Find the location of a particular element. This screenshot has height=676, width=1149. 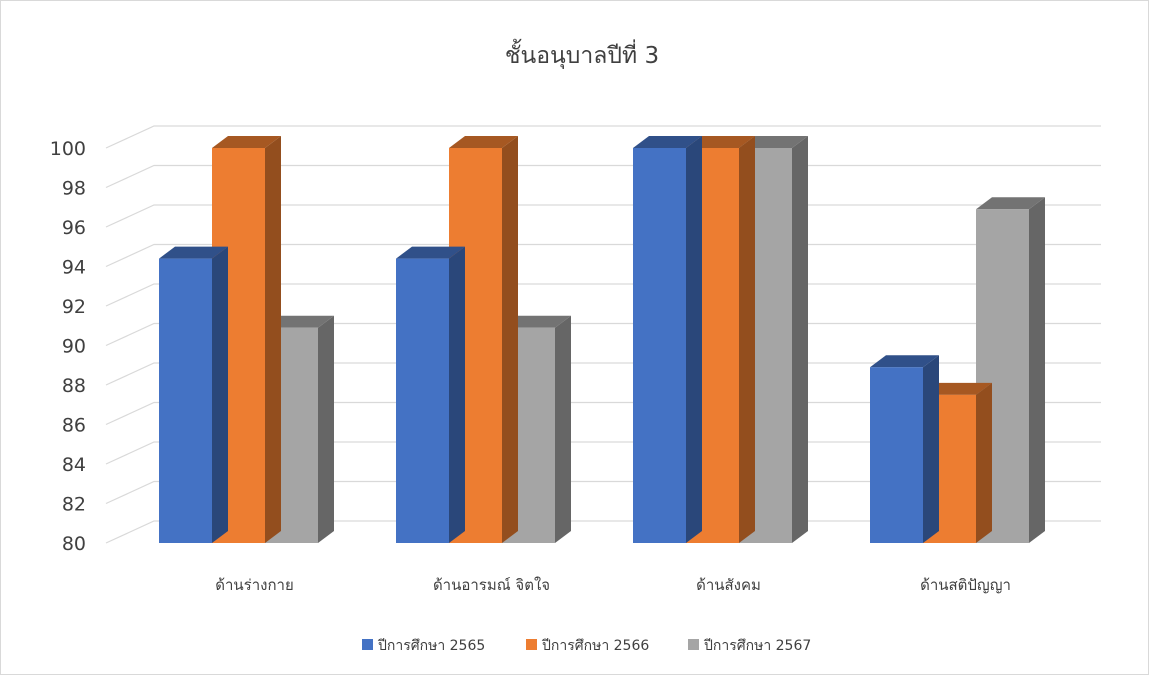

y-tick-label: 86 is located at coordinates (74, 426).